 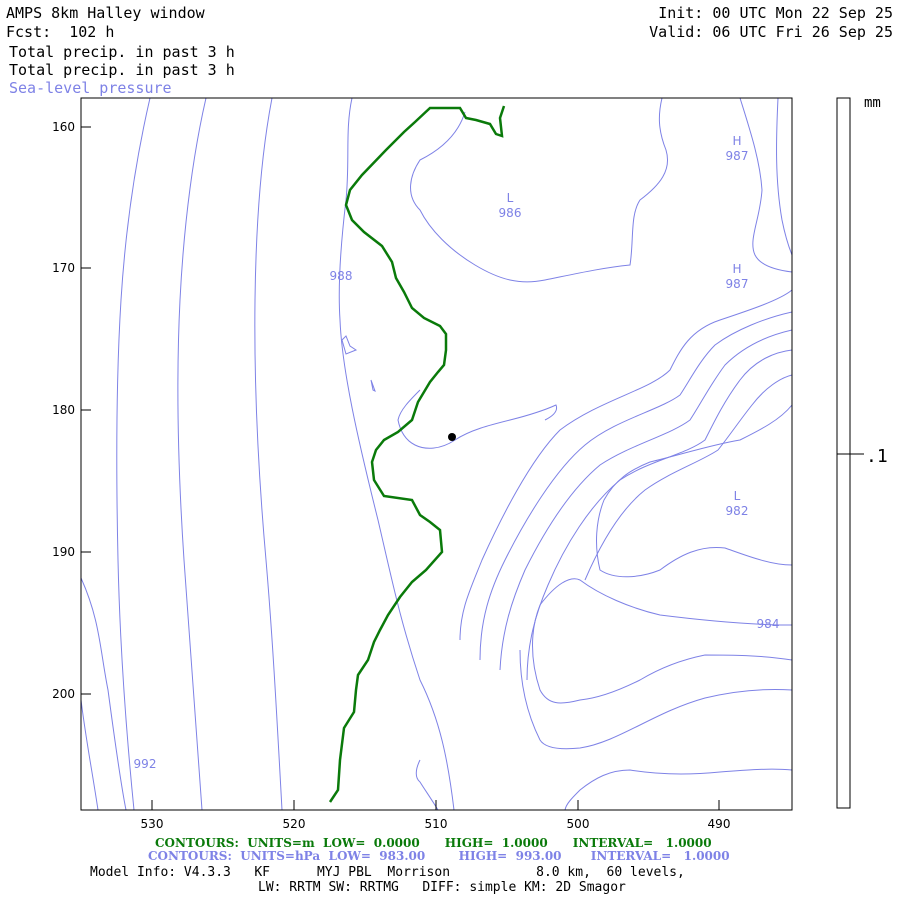 What do you see at coordinates (281, 843) in the screenshot?
I see `units-label: UNITS=m` at bounding box center [281, 843].